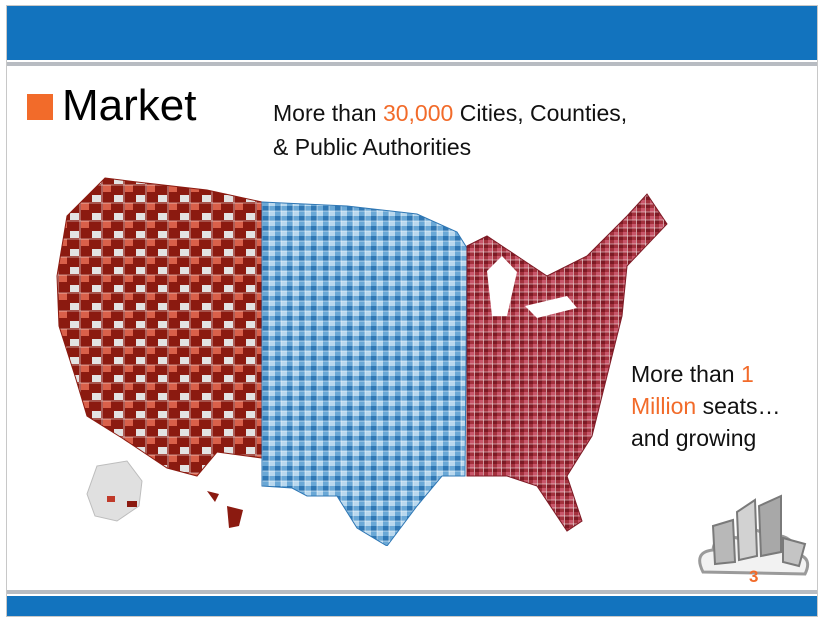  What do you see at coordinates (328, 113) in the screenshot?
I see `subtitle-prefix: More than` at bounding box center [328, 113].